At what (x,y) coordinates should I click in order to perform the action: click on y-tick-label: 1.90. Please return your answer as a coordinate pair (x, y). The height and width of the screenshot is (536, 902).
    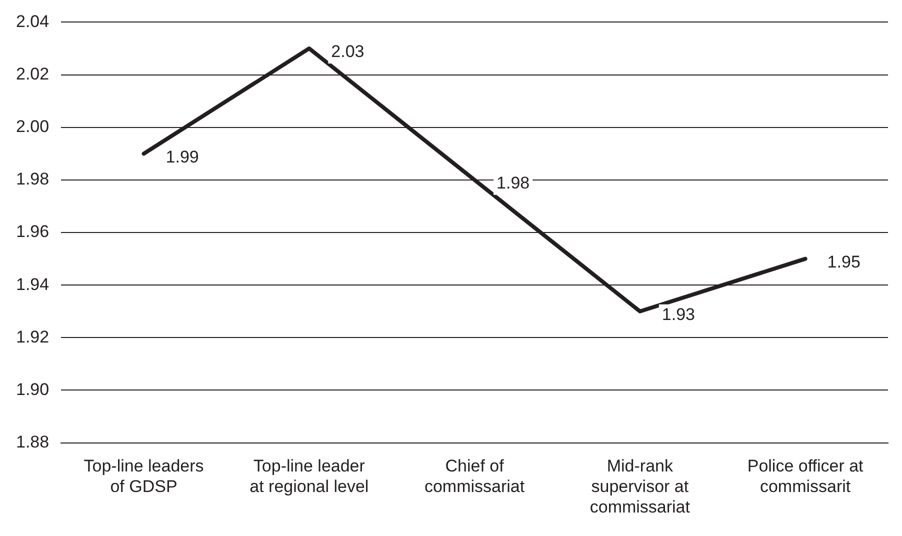
    Looking at the image, I should click on (33, 389).